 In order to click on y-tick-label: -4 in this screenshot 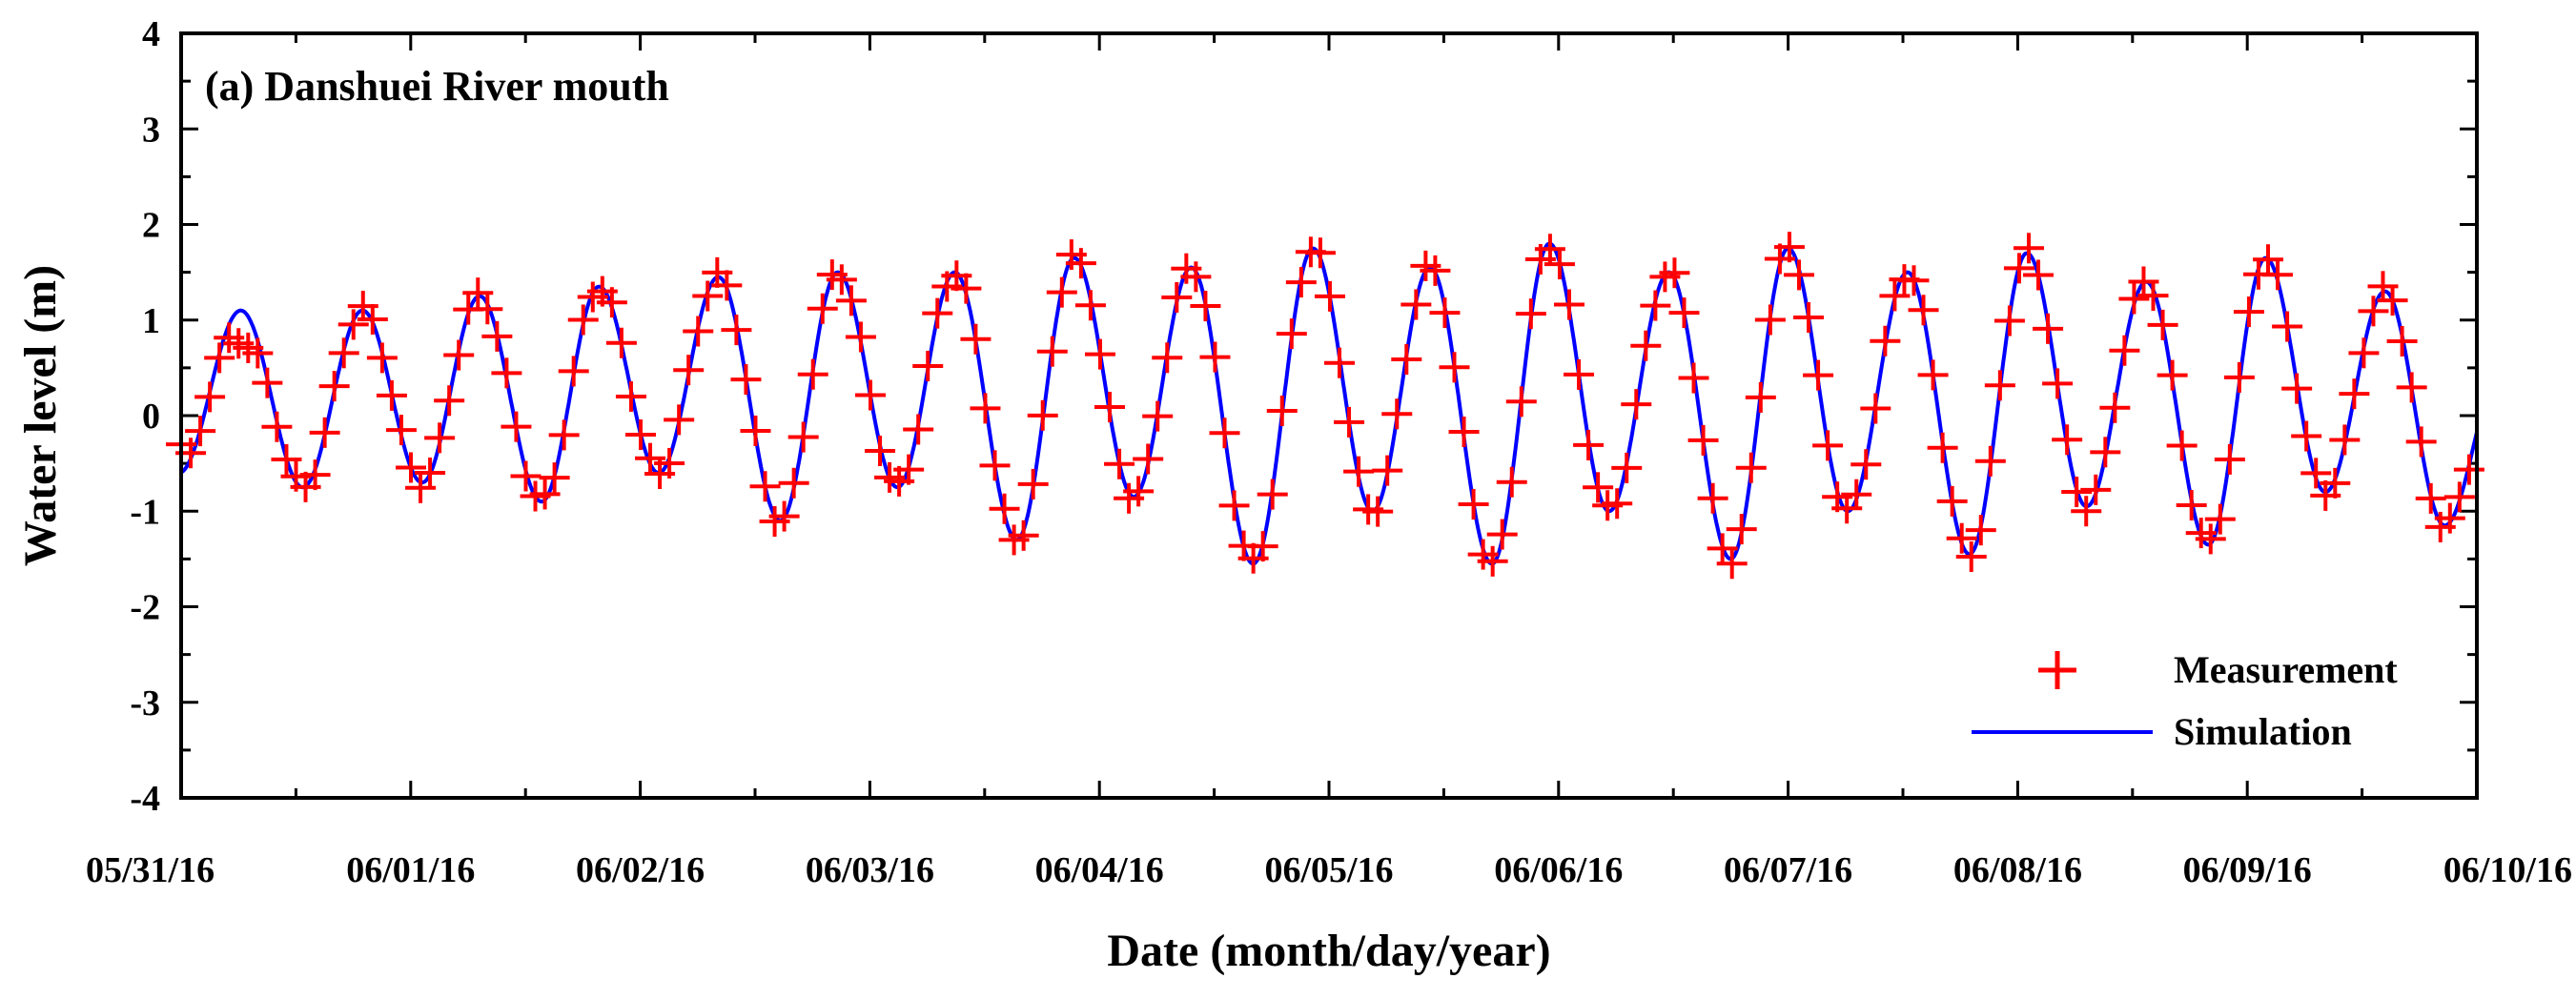, I will do `click(145, 799)`.